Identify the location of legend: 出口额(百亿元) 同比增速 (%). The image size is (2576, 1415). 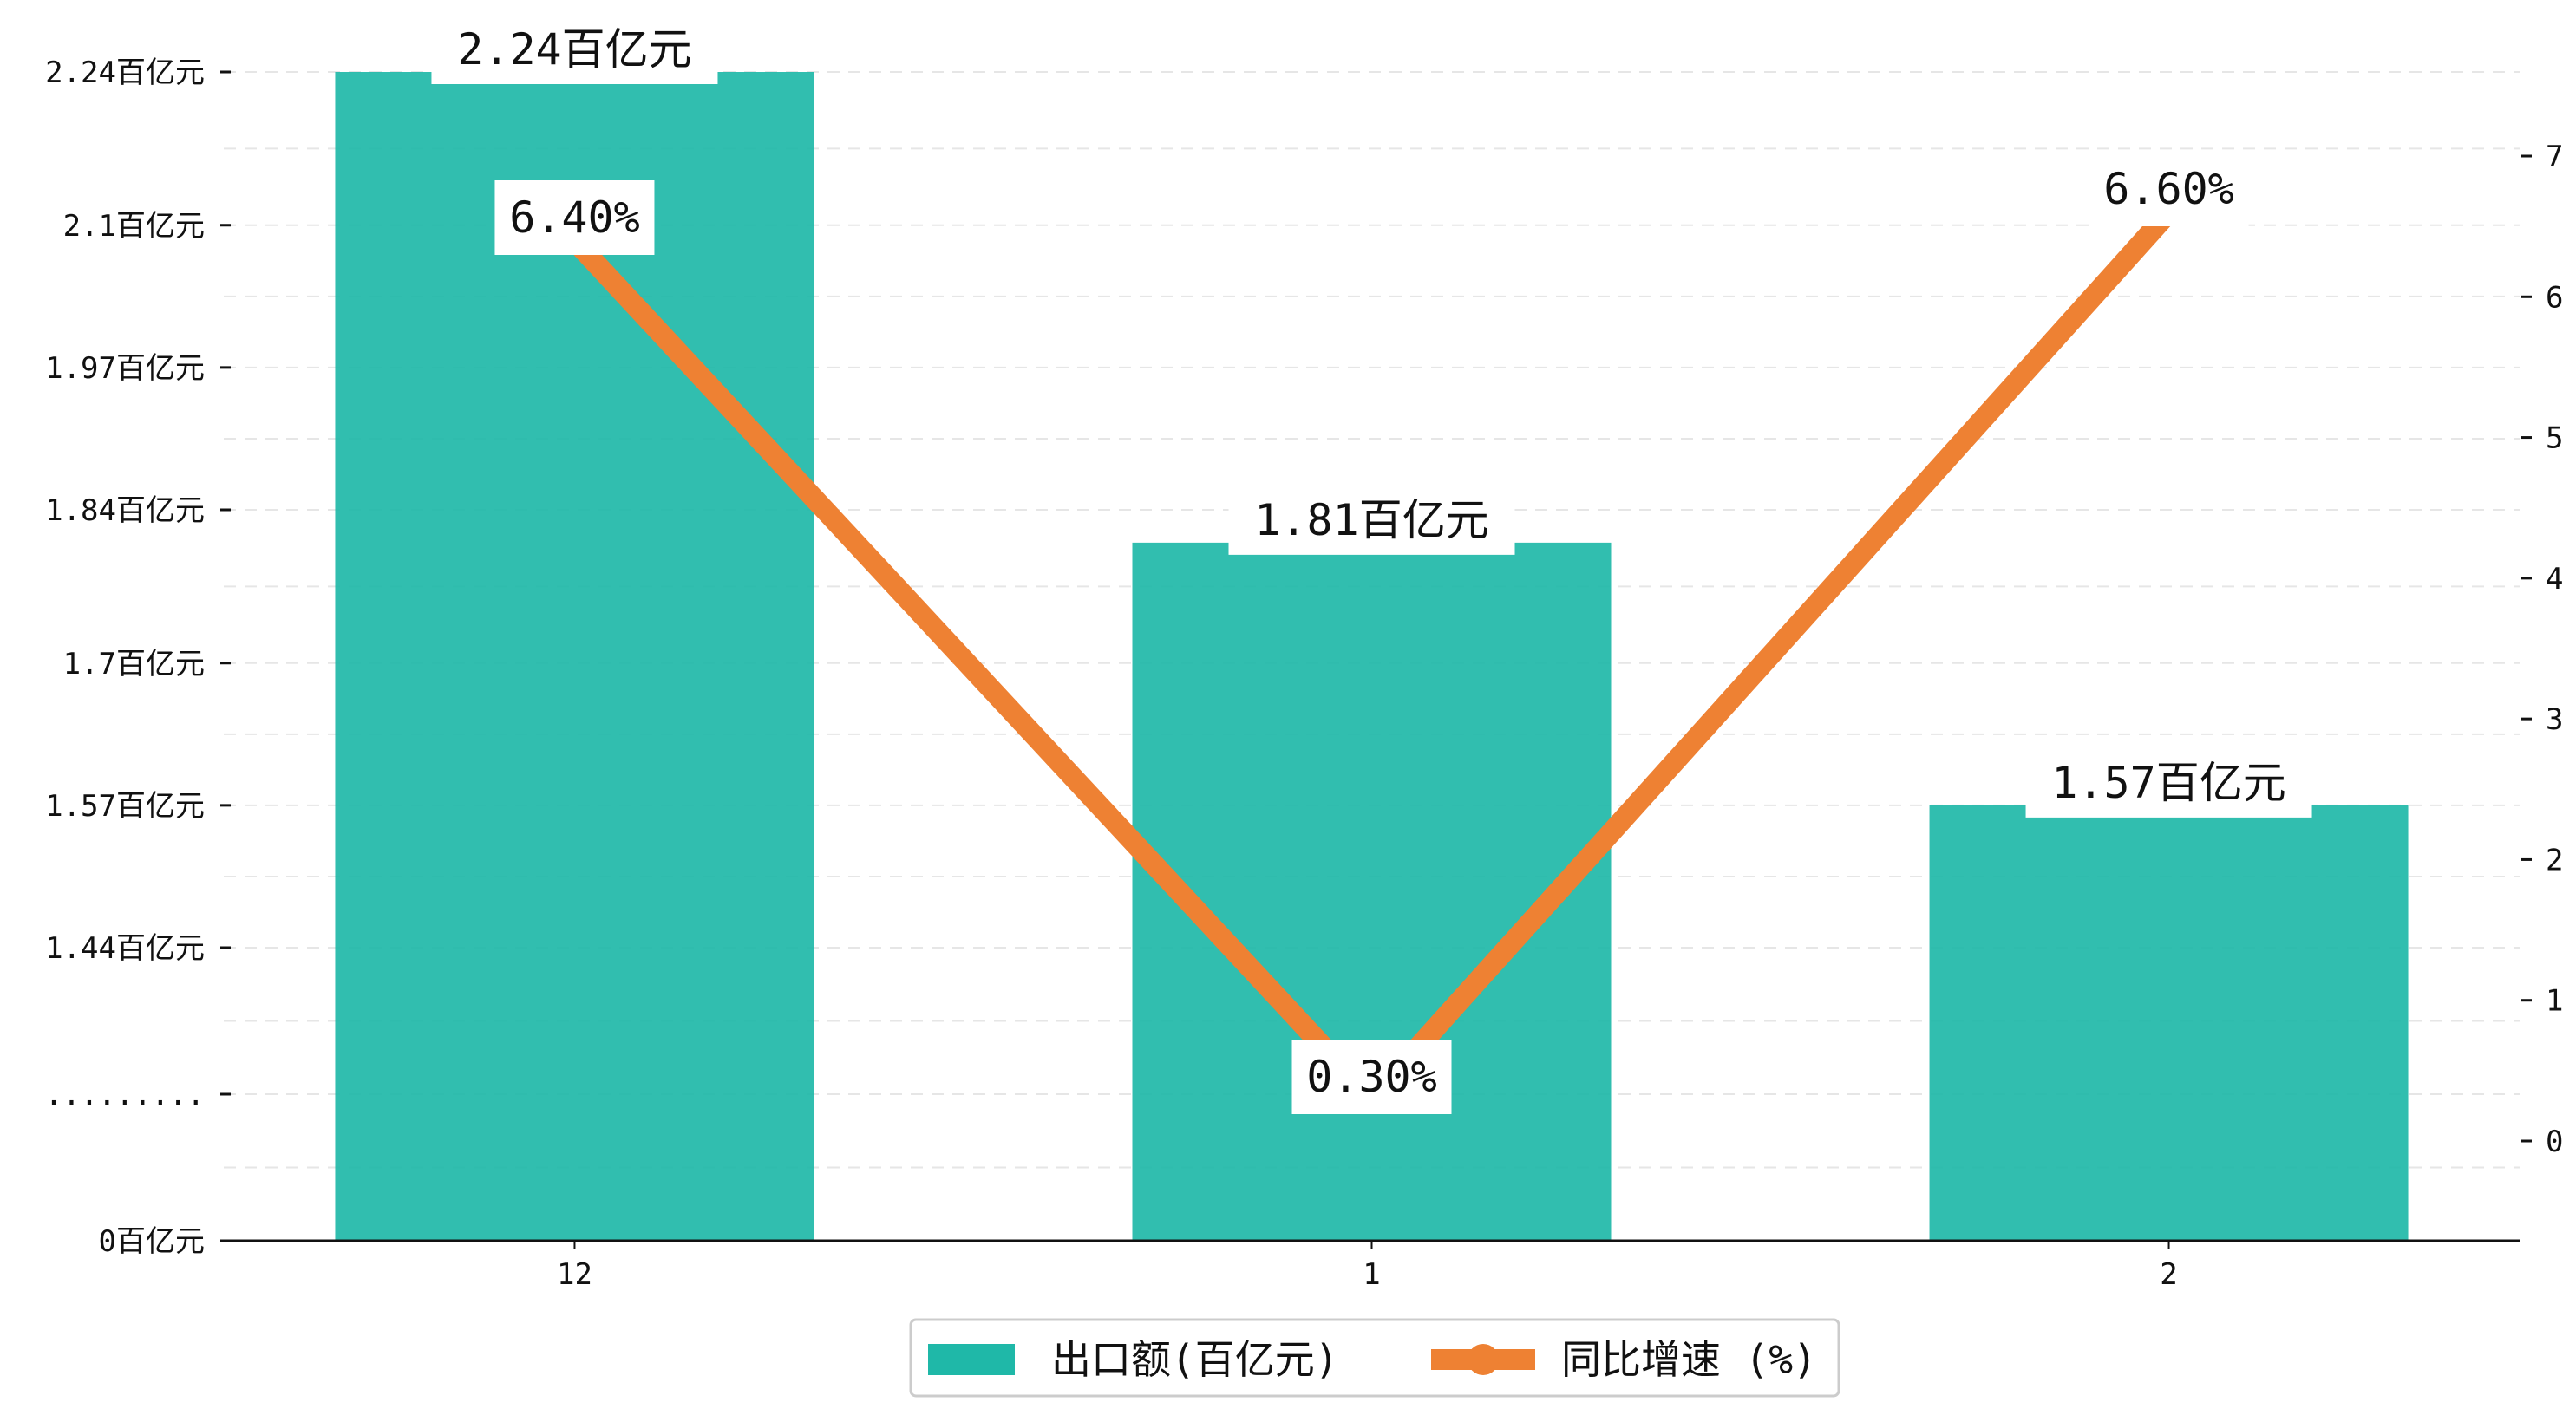
(1374, 1358).